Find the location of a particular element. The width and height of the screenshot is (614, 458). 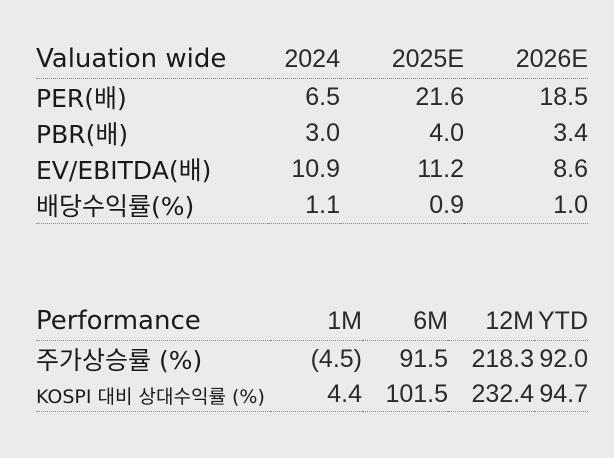

cell-value: 232.4 is located at coordinates (491, 394).